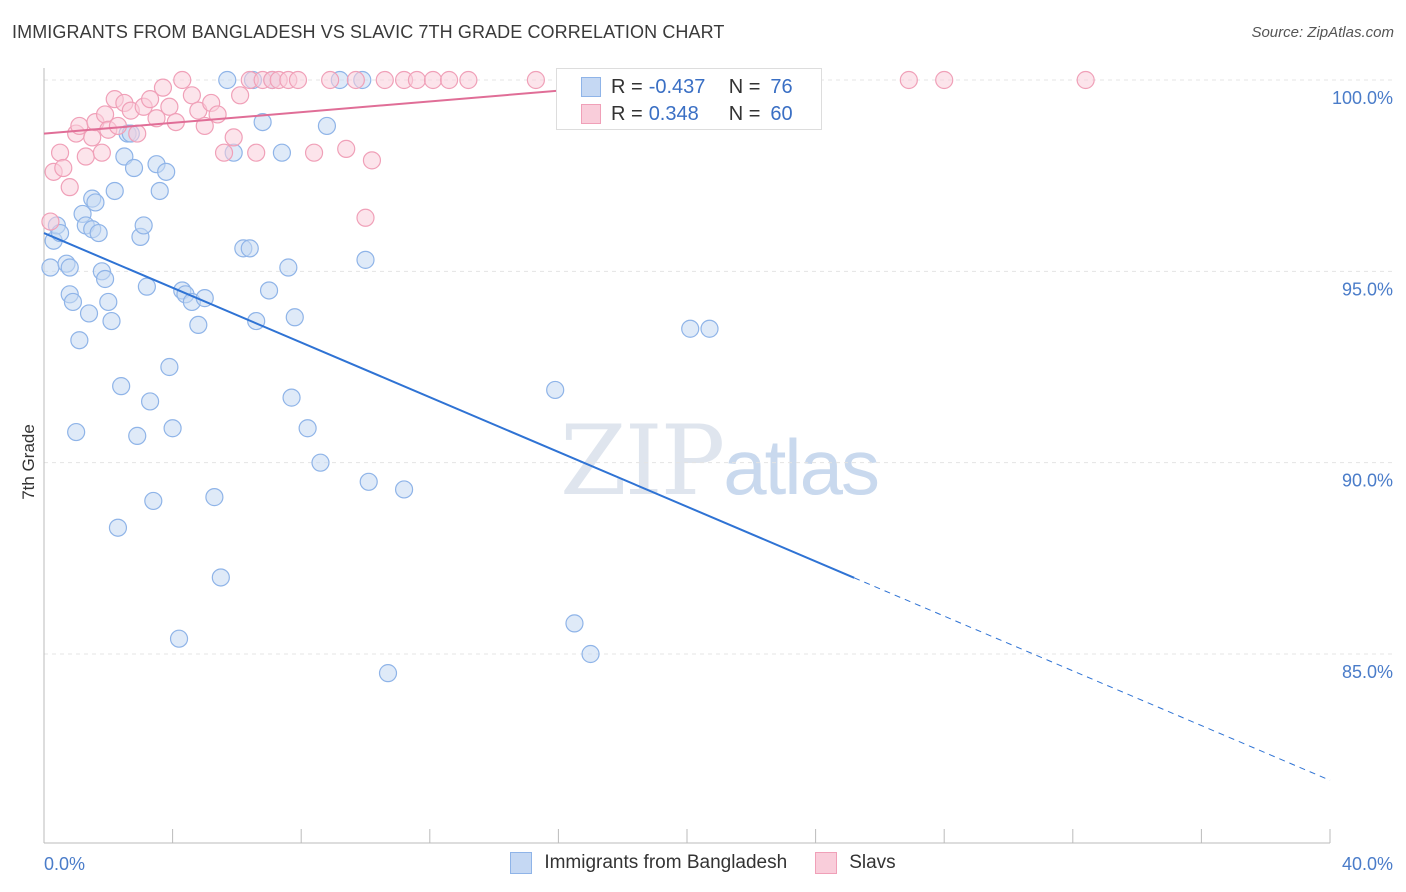 The image size is (1406, 892). Describe the element at coordinates (1367, 481) in the screenshot. I see `y-tick-label: 90.0%` at that location.